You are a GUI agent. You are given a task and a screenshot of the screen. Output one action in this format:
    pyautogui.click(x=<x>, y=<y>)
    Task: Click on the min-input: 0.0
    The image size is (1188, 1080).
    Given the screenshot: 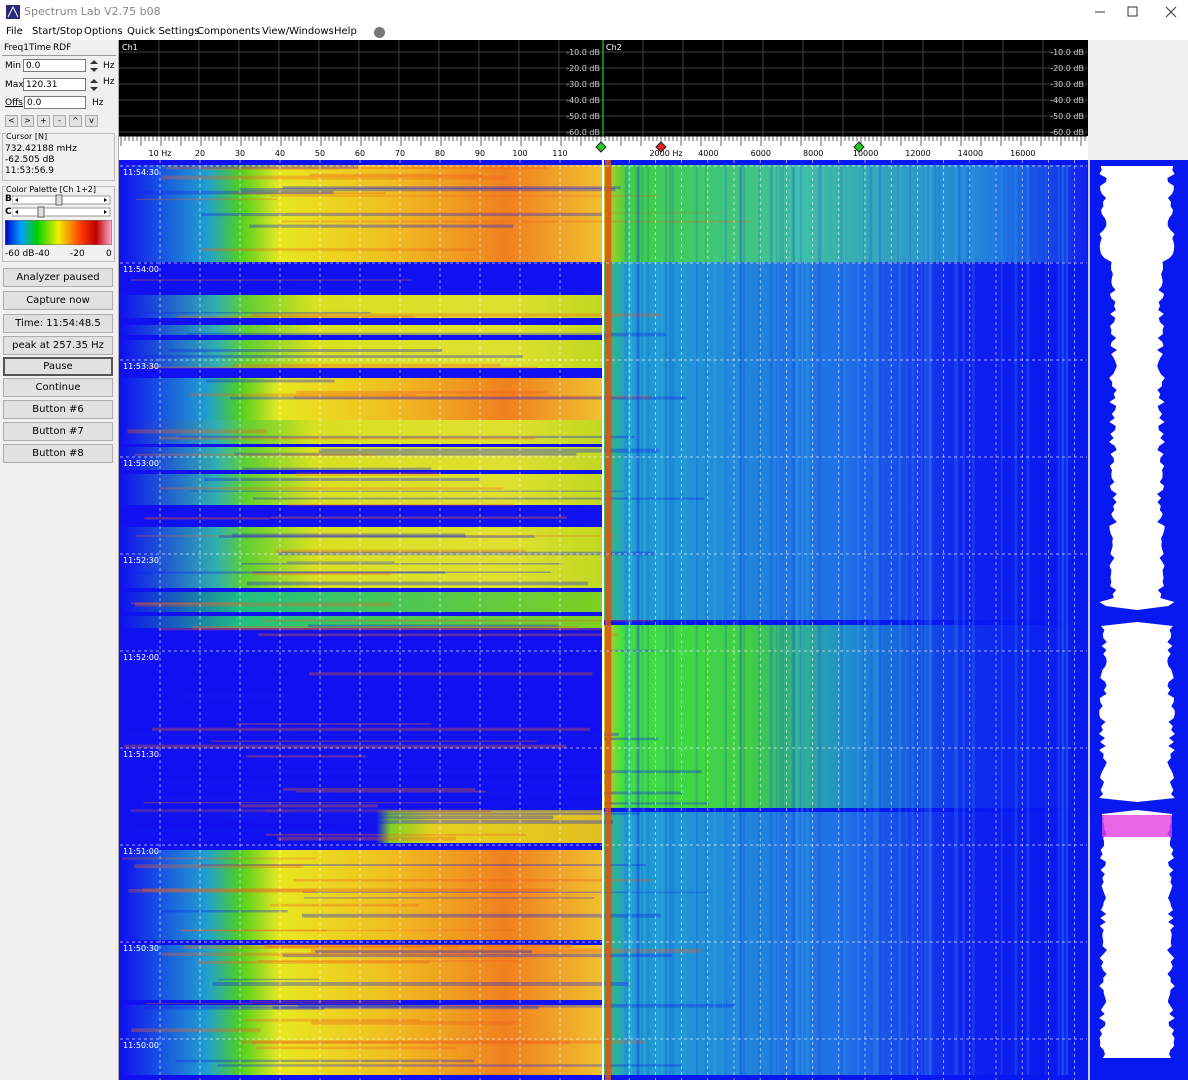 What is the action you would take?
    pyautogui.click(x=54, y=65)
    